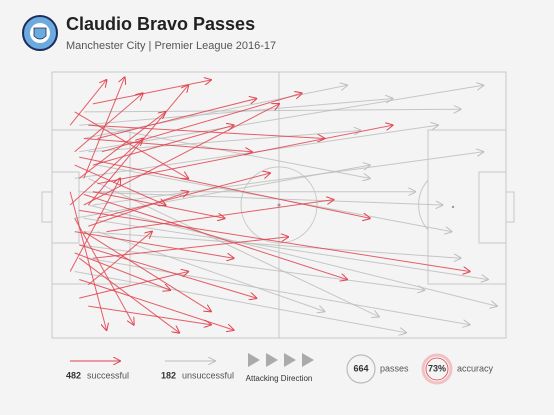  Describe the element at coordinates (208, 375) in the screenshot. I see `legend-label: unsuccessful` at that location.